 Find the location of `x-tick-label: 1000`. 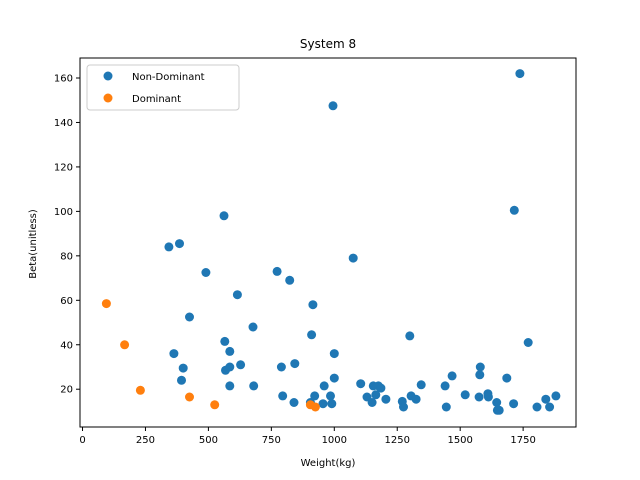

x-tick-label: 1000 is located at coordinates (334, 440).